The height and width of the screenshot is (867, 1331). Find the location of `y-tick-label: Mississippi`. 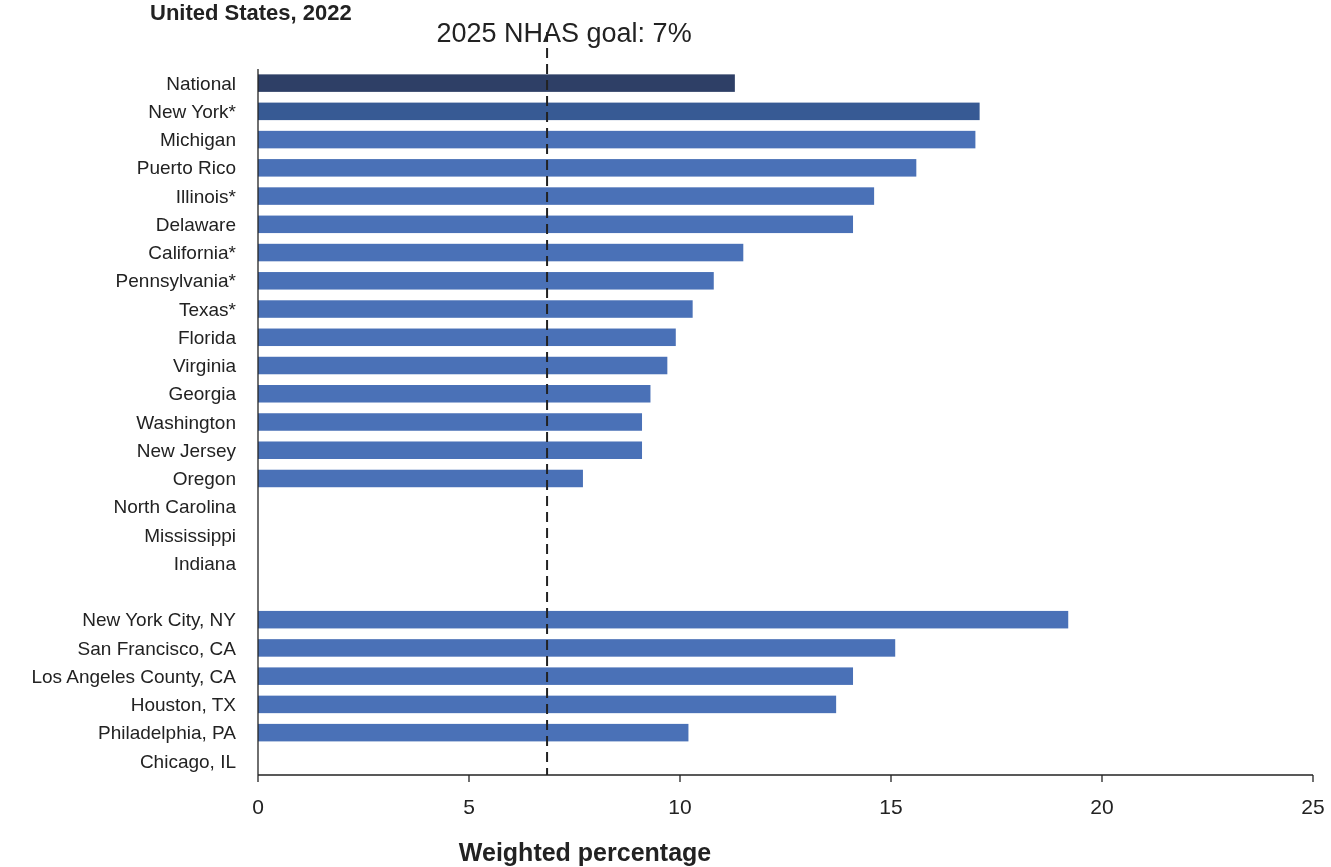

y-tick-label: Mississippi is located at coordinates (190, 535).